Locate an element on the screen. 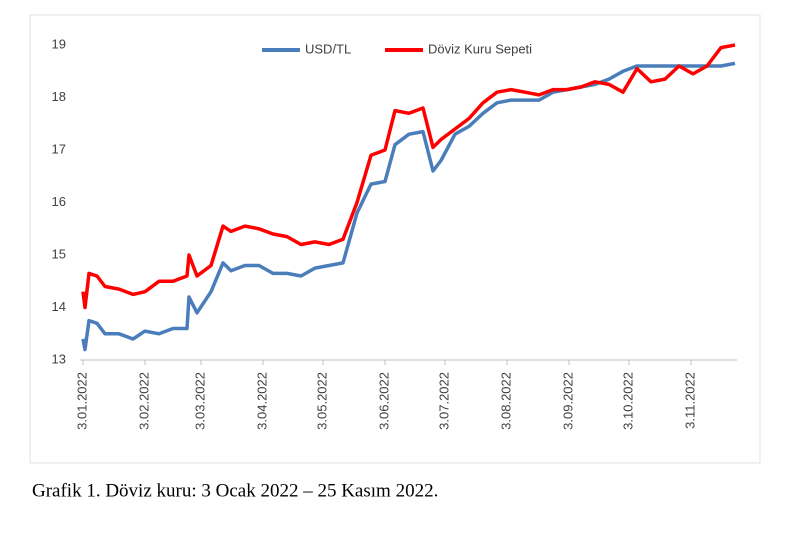 This screenshot has width=800, height=540. y-tick-label: 14 is located at coordinates (59, 306).